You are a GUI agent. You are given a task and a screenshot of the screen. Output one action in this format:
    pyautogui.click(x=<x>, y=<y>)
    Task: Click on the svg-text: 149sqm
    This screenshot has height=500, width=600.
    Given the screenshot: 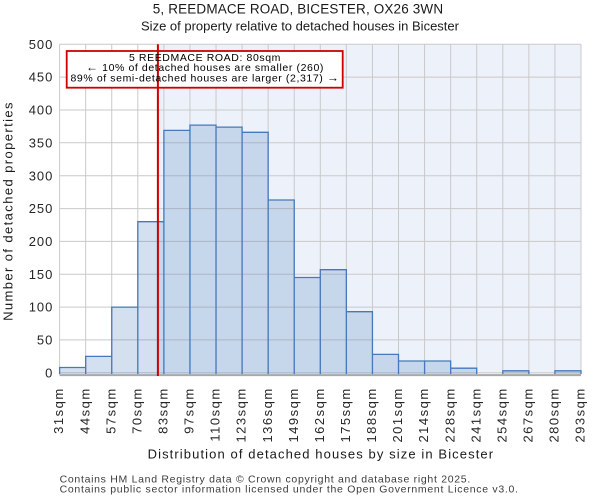 What is the action you would take?
    pyautogui.click(x=293, y=414)
    